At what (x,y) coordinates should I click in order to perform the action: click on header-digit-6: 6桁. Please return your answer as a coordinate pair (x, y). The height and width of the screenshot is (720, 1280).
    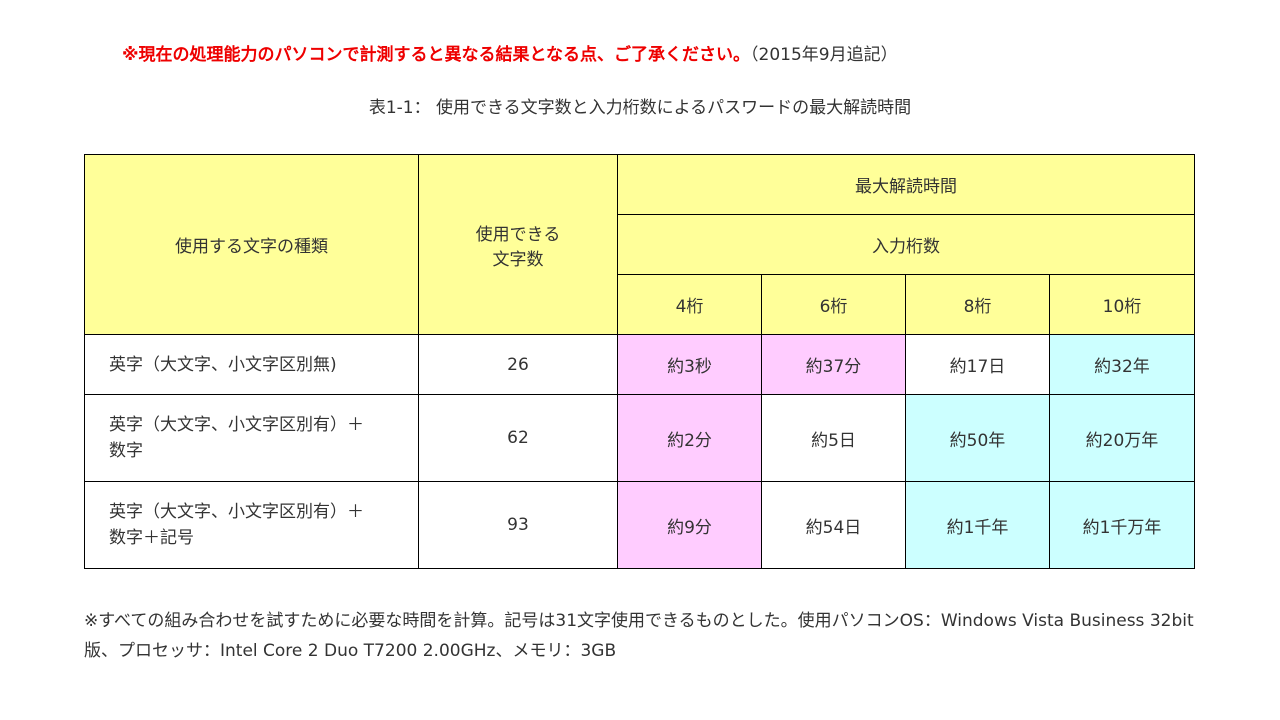
    Looking at the image, I should click on (833, 304).